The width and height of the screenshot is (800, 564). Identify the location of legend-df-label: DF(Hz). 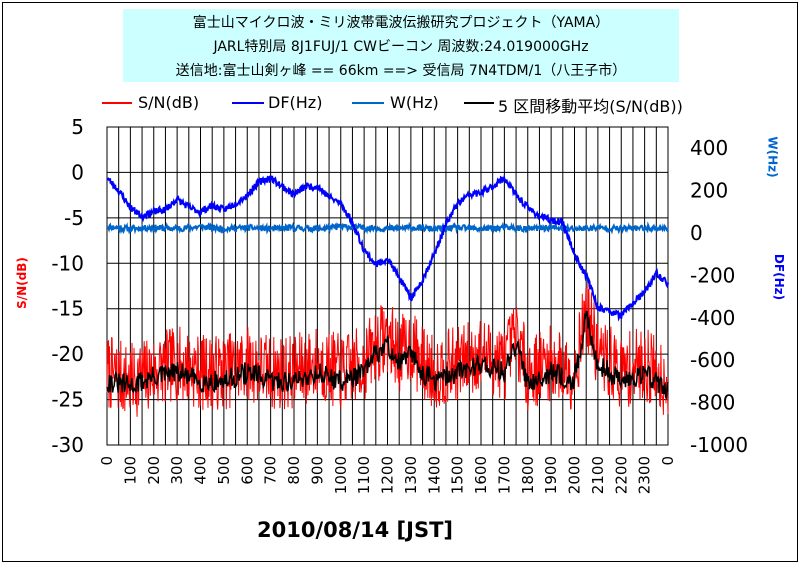
(295, 102).